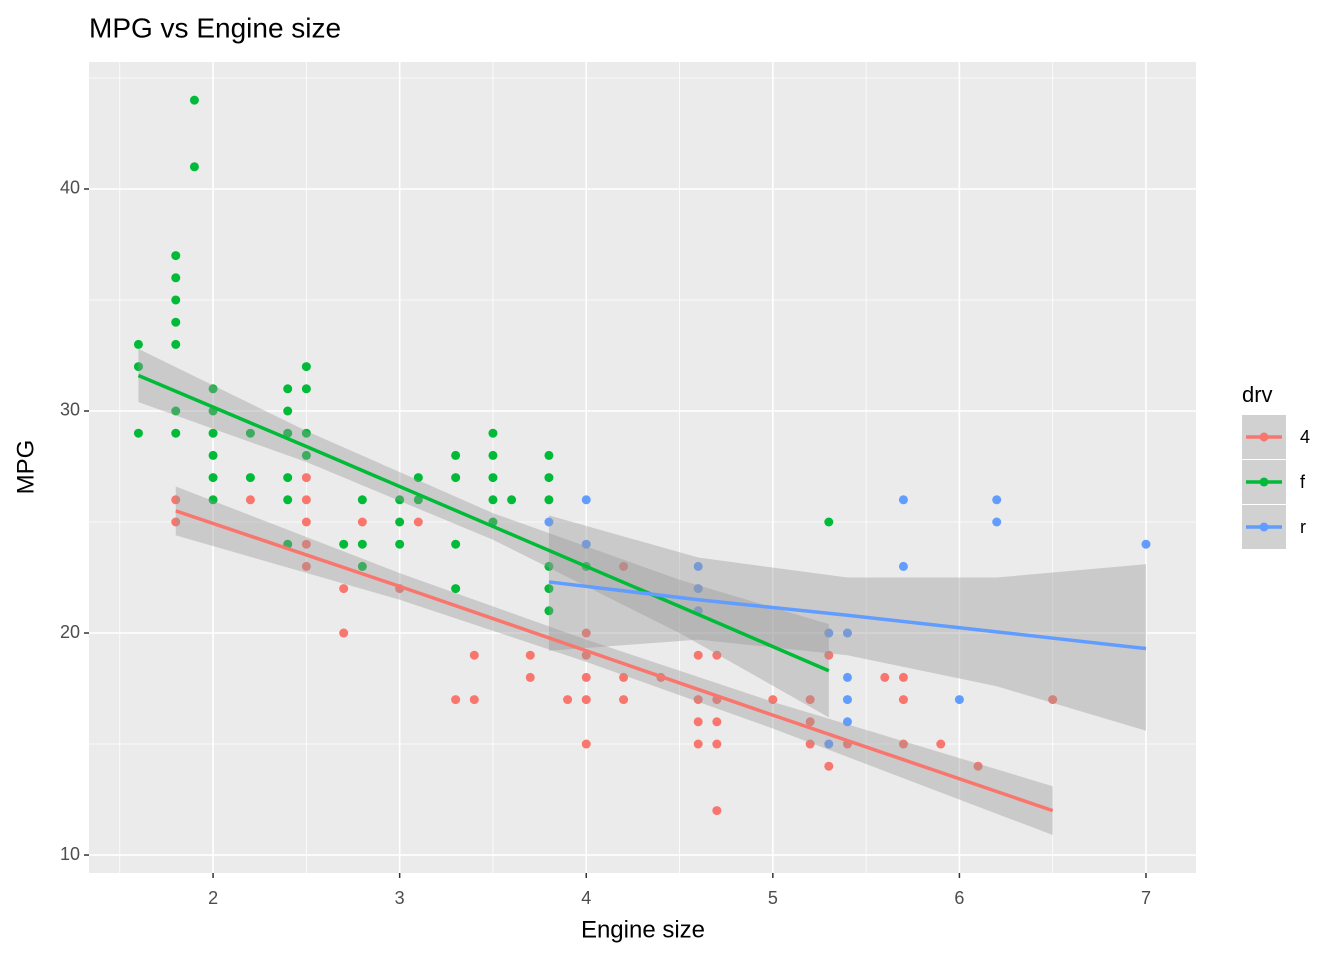 The height and width of the screenshot is (960, 1344). Describe the element at coordinates (70, 410) in the screenshot. I see `y-tick-label: 30` at that location.